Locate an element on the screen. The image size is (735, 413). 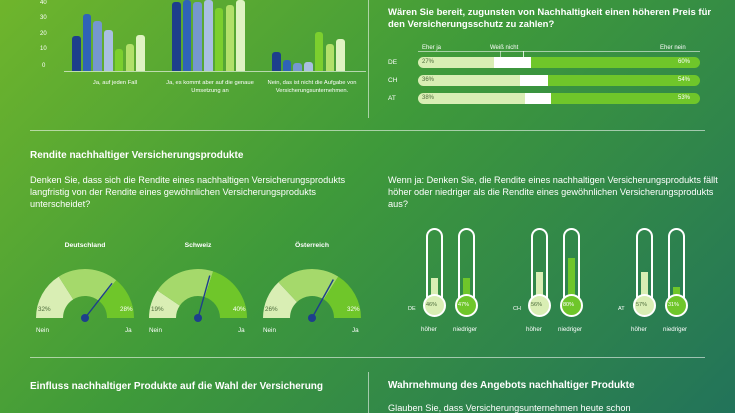
divider is located at coordinates (368, 59).